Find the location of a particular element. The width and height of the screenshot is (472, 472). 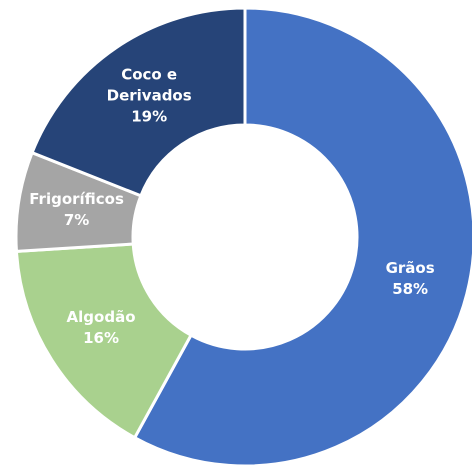

value-label: 16% is located at coordinates (101, 338).